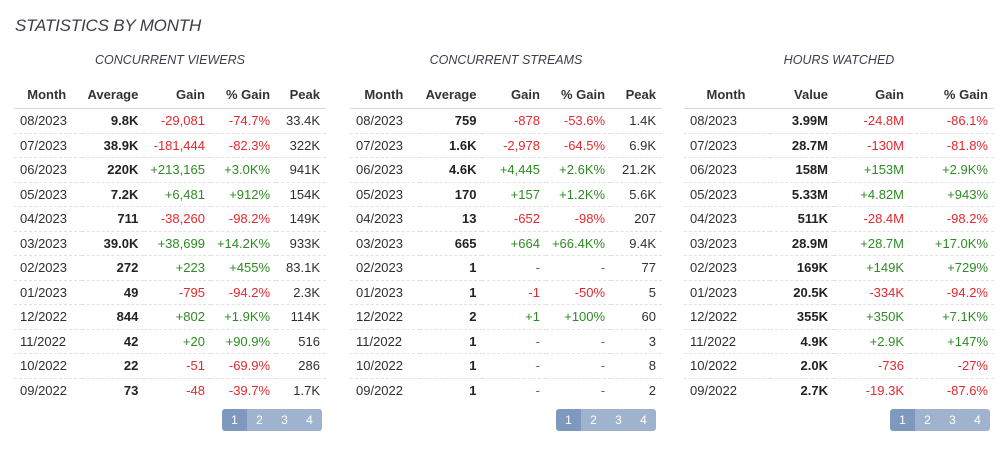  What do you see at coordinates (243, 292) in the screenshot?
I see `percent-gain-cell: -94.2%` at bounding box center [243, 292].